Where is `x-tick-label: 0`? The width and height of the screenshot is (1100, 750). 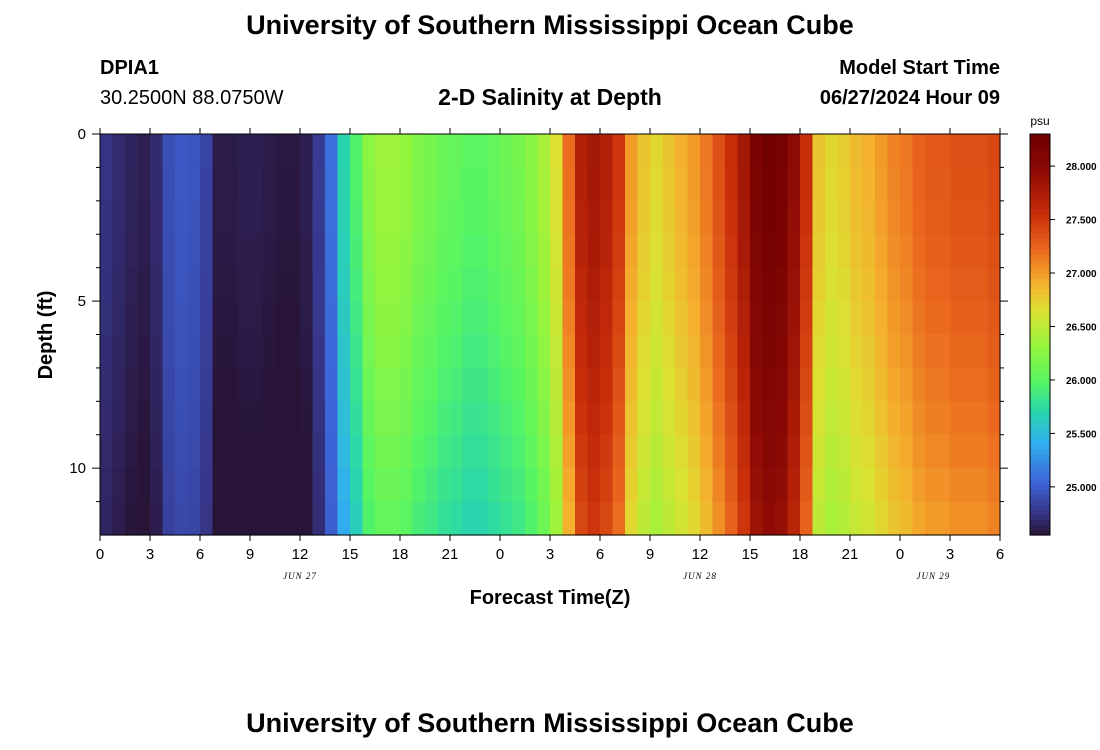 x-tick-label: 0 is located at coordinates (100, 554).